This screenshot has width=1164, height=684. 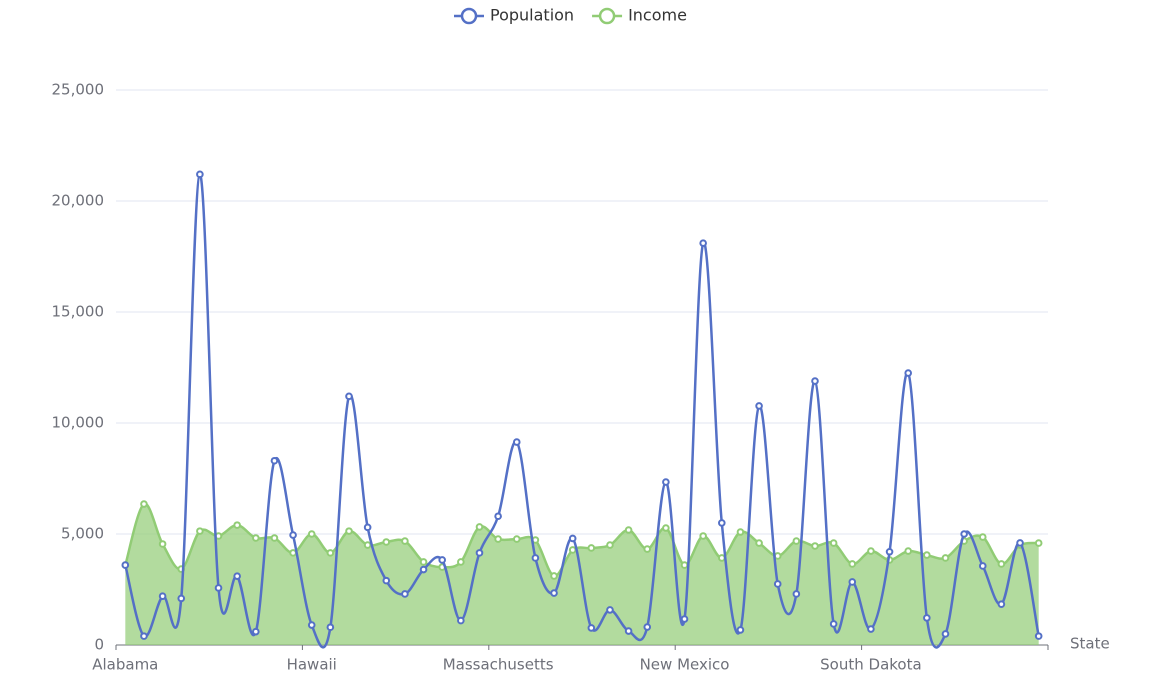 I want to click on legend-text: Population, so click(x=532, y=15).